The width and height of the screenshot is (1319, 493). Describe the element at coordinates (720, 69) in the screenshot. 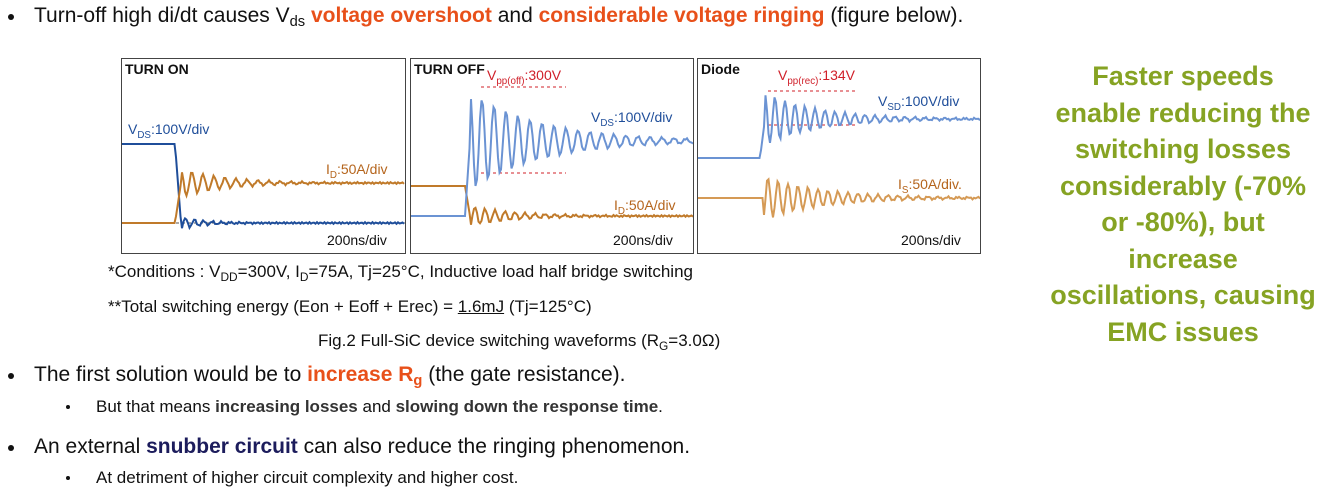

I see `panel-title: Diode` at that location.